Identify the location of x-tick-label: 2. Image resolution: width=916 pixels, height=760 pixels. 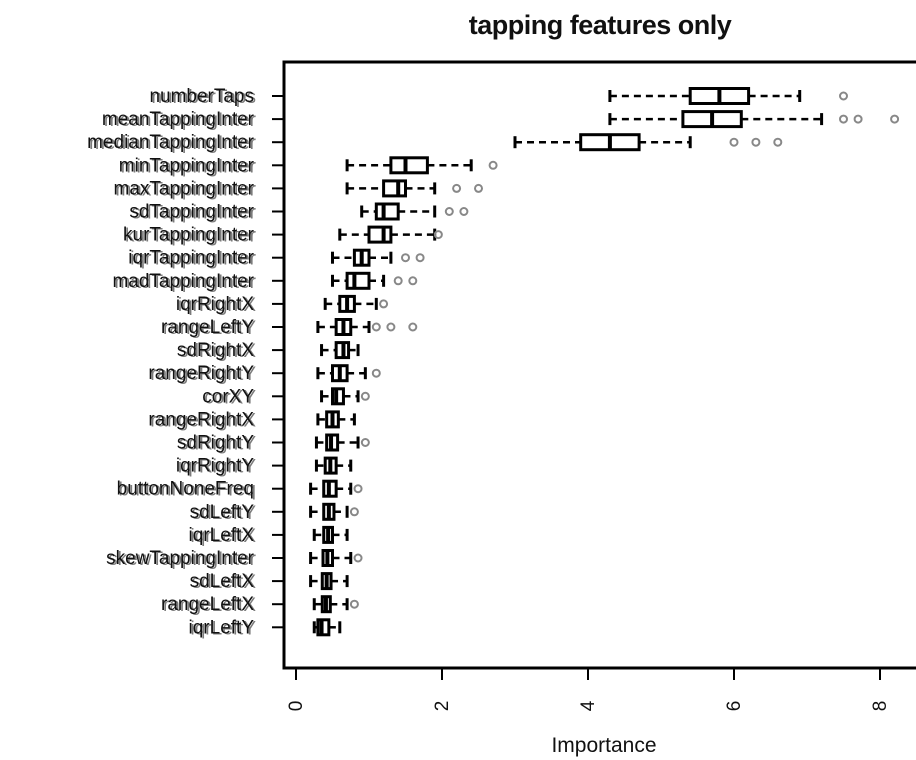
(442, 706).